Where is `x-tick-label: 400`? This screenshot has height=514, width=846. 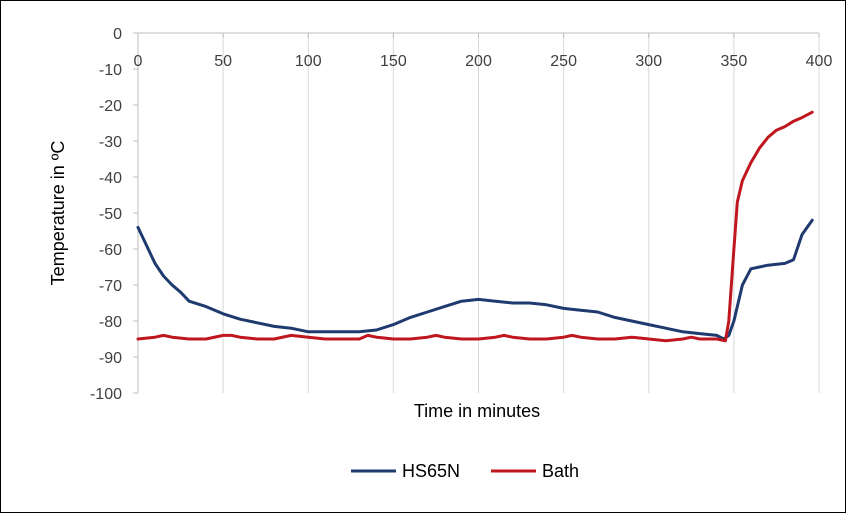
x-tick-label: 400 is located at coordinates (819, 61).